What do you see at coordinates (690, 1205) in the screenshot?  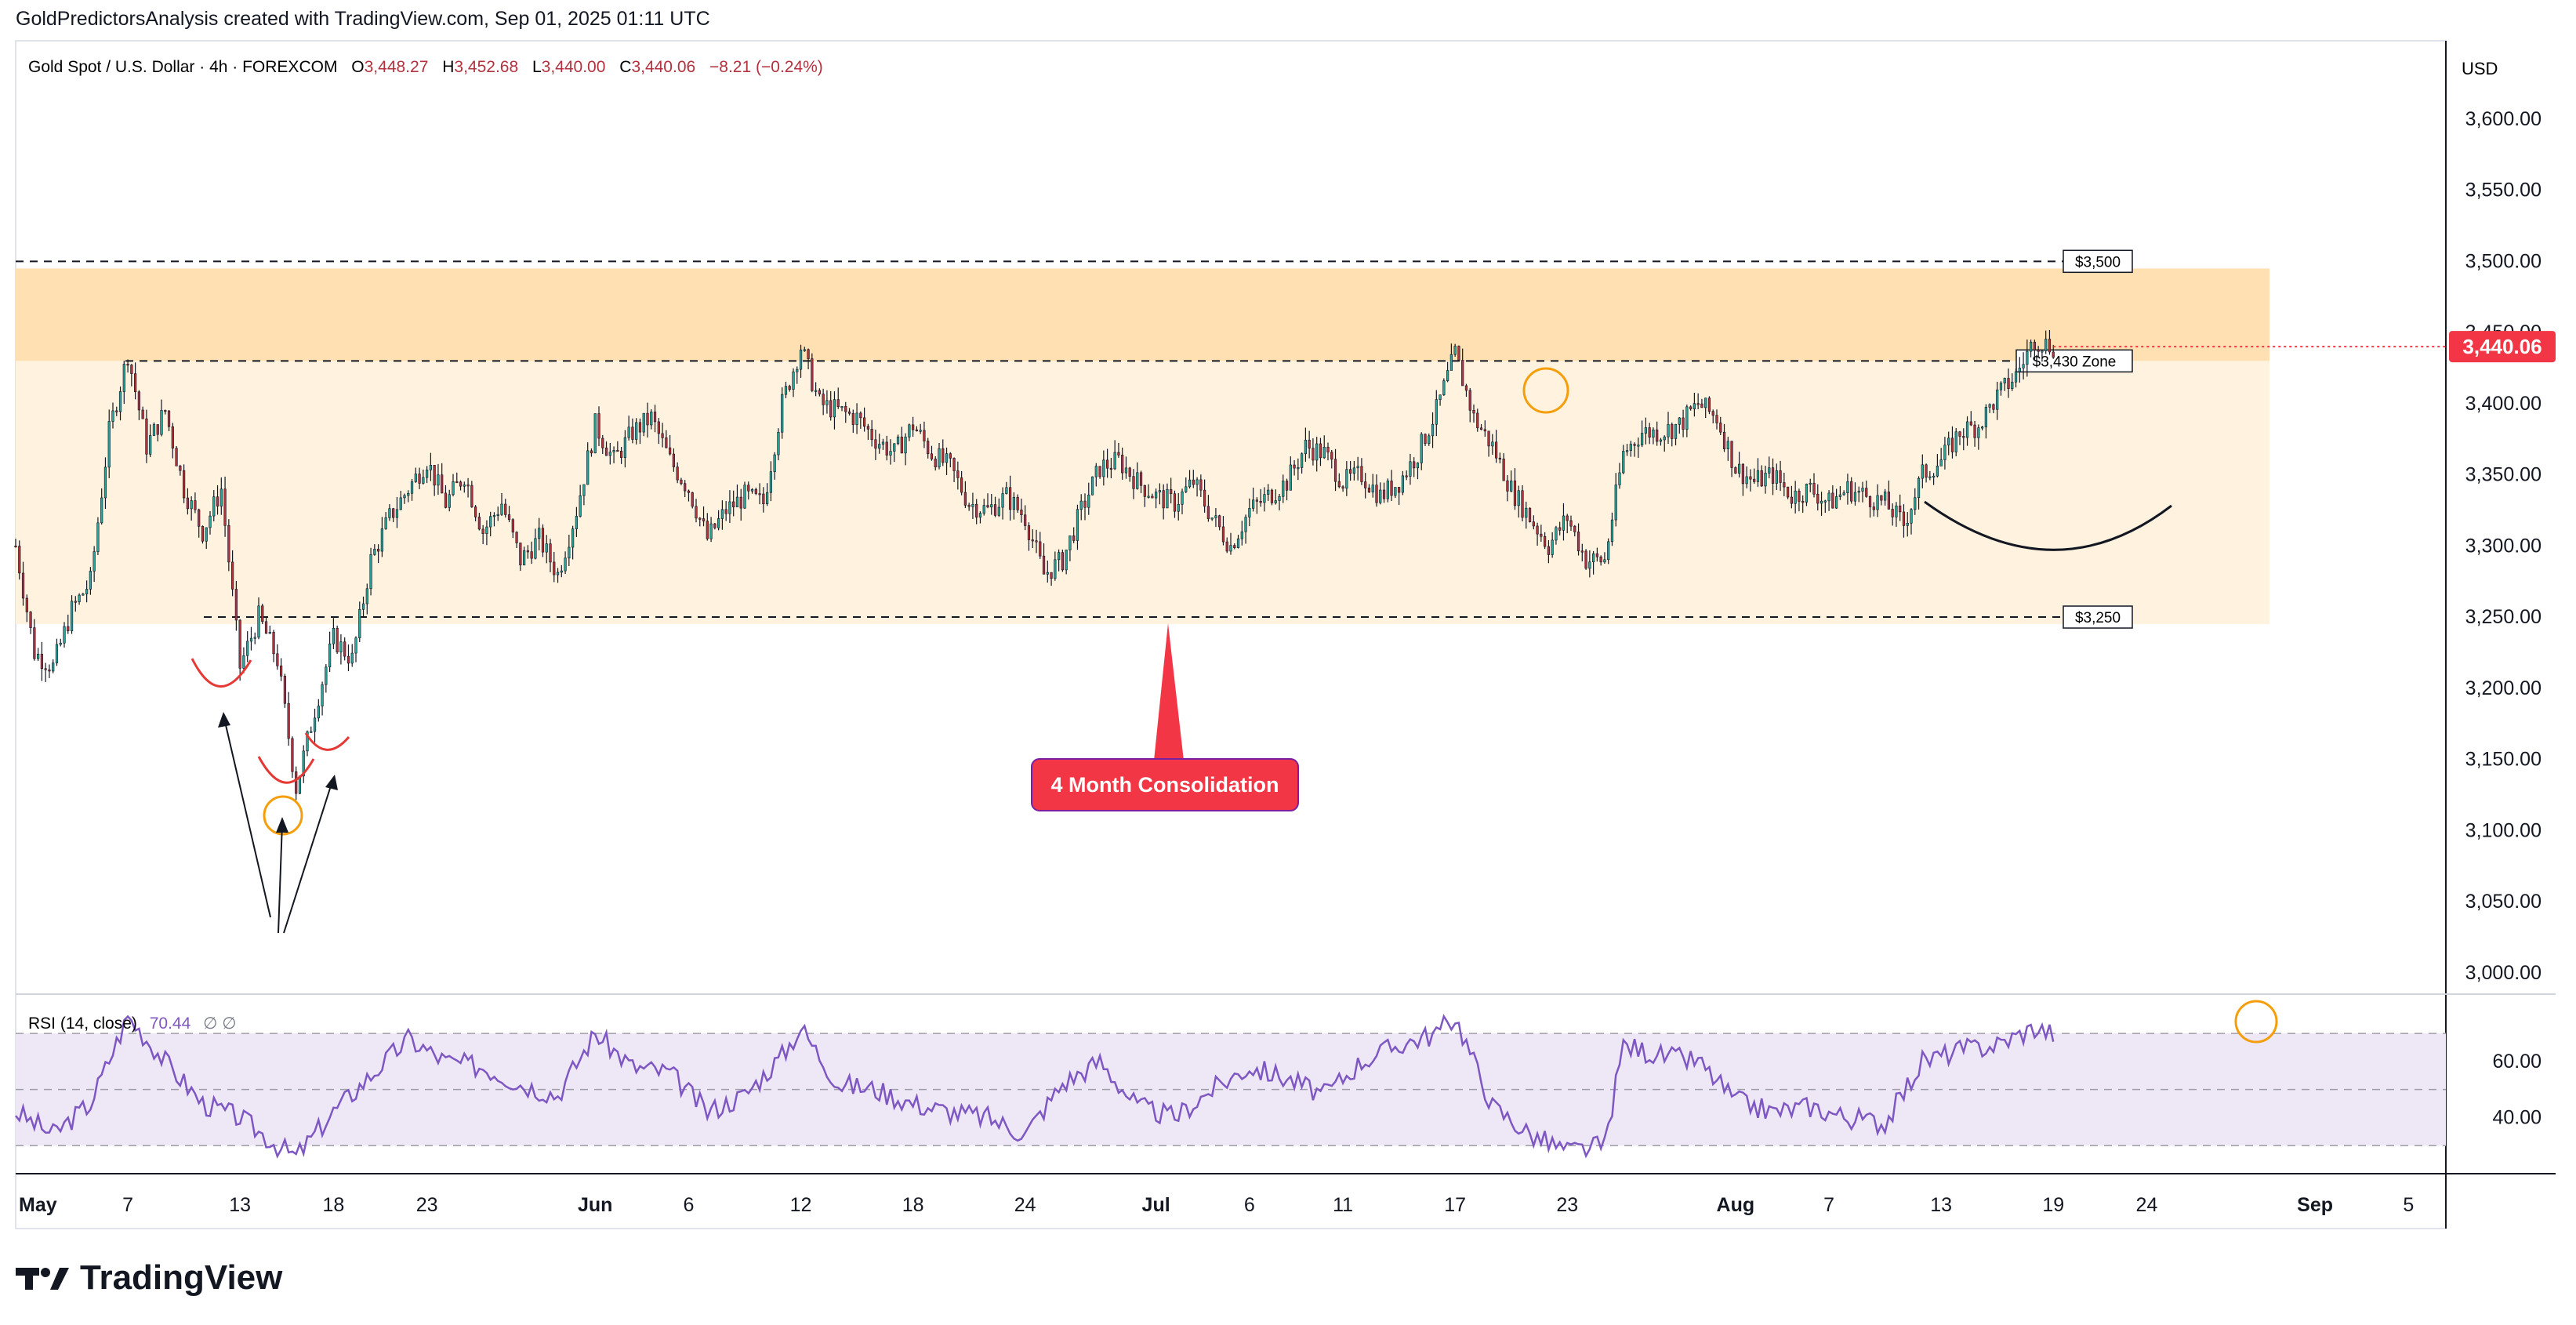 I see `time-tick-label: 6` at bounding box center [690, 1205].